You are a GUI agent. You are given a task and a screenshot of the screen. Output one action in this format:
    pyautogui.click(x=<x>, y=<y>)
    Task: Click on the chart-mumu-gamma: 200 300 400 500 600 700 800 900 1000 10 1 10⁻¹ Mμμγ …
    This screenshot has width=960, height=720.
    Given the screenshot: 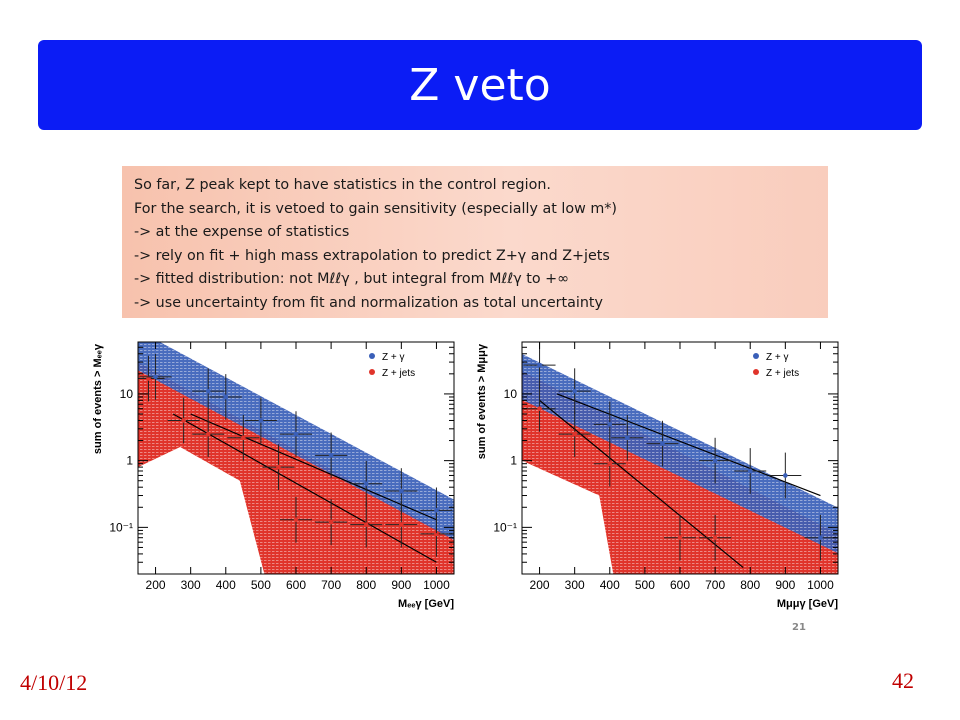 What is the action you would take?
    pyautogui.click(x=657, y=475)
    